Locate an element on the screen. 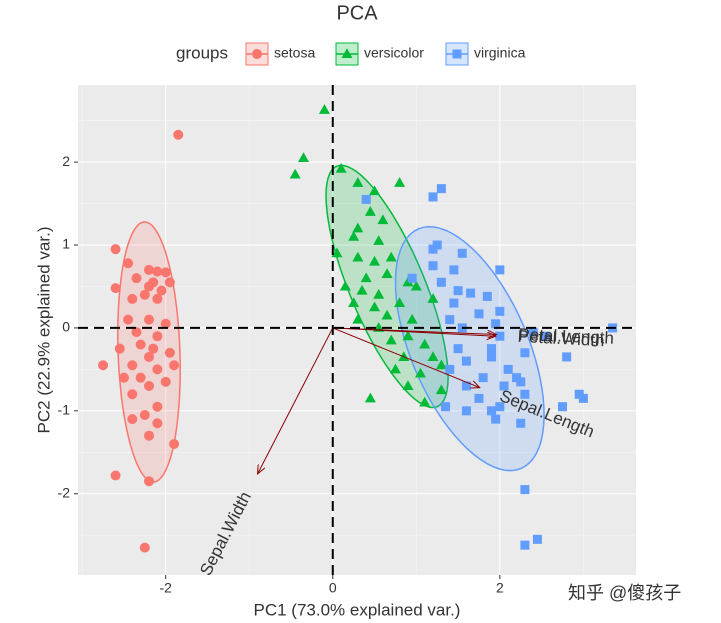 This screenshot has width=721, height=623. y-tick-label: -1 is located at coordinates (64, 410).